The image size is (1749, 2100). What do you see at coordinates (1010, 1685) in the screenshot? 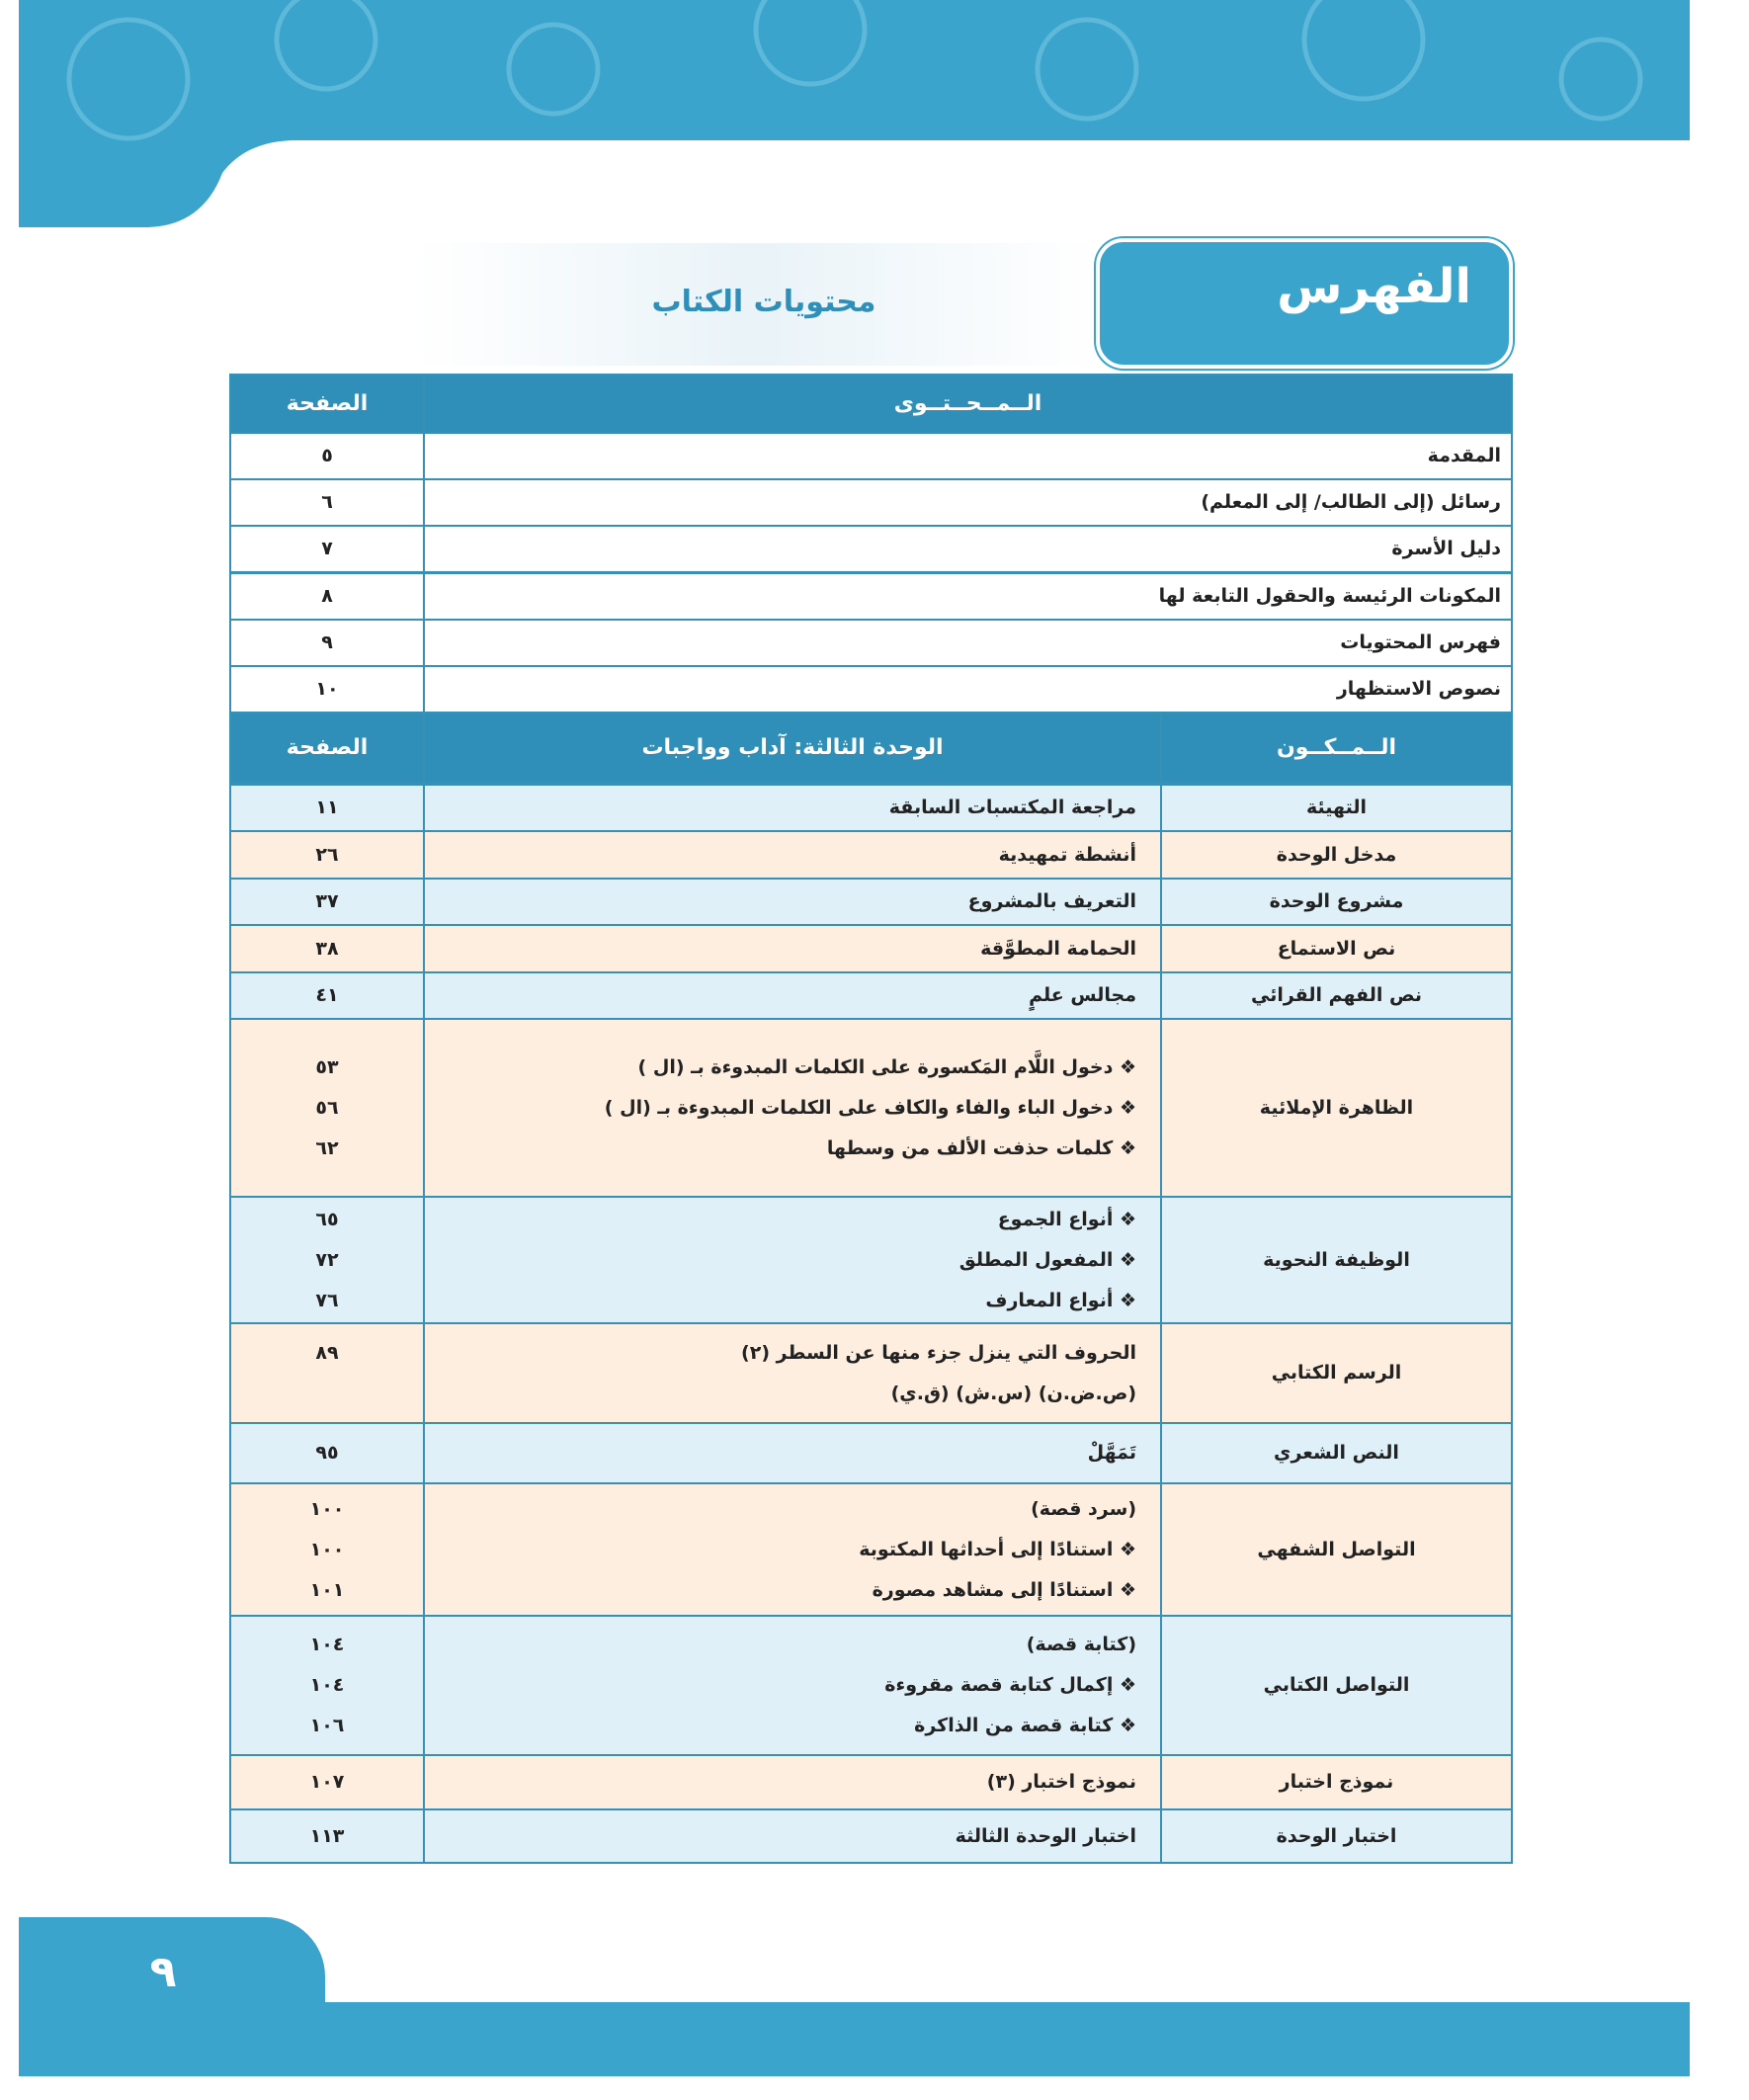
I see `item-text: ❖ إكمال كتابة قصة مقروءة` at bounding box center [1010, 1685].